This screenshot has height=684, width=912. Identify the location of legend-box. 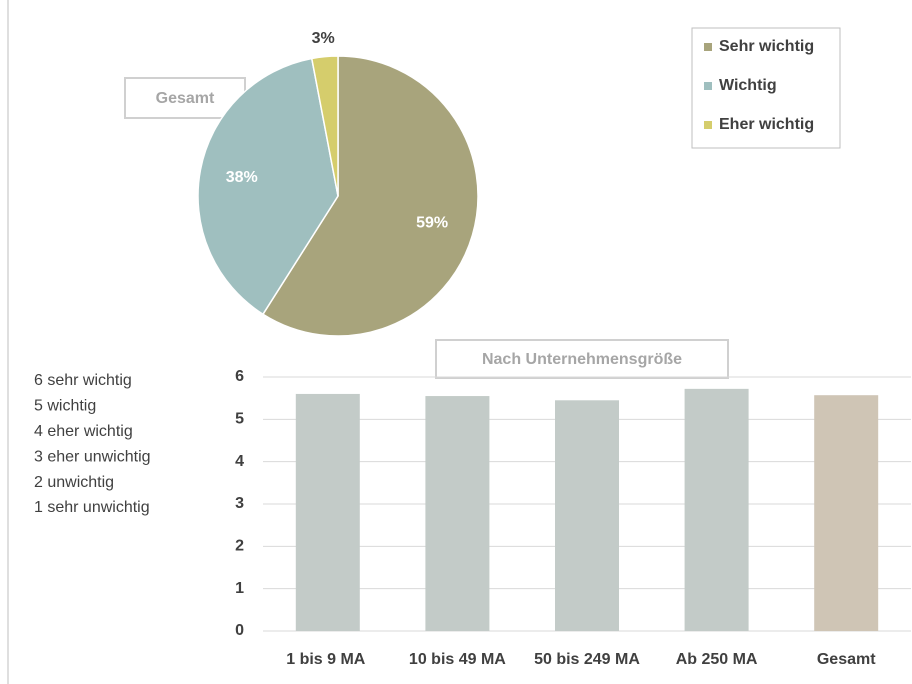
(766, 88).